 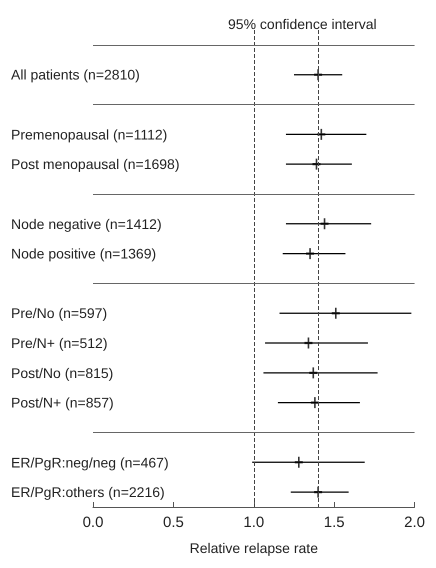 I want to click on x-tick-label: 0.0, so click(x=93, y=522).